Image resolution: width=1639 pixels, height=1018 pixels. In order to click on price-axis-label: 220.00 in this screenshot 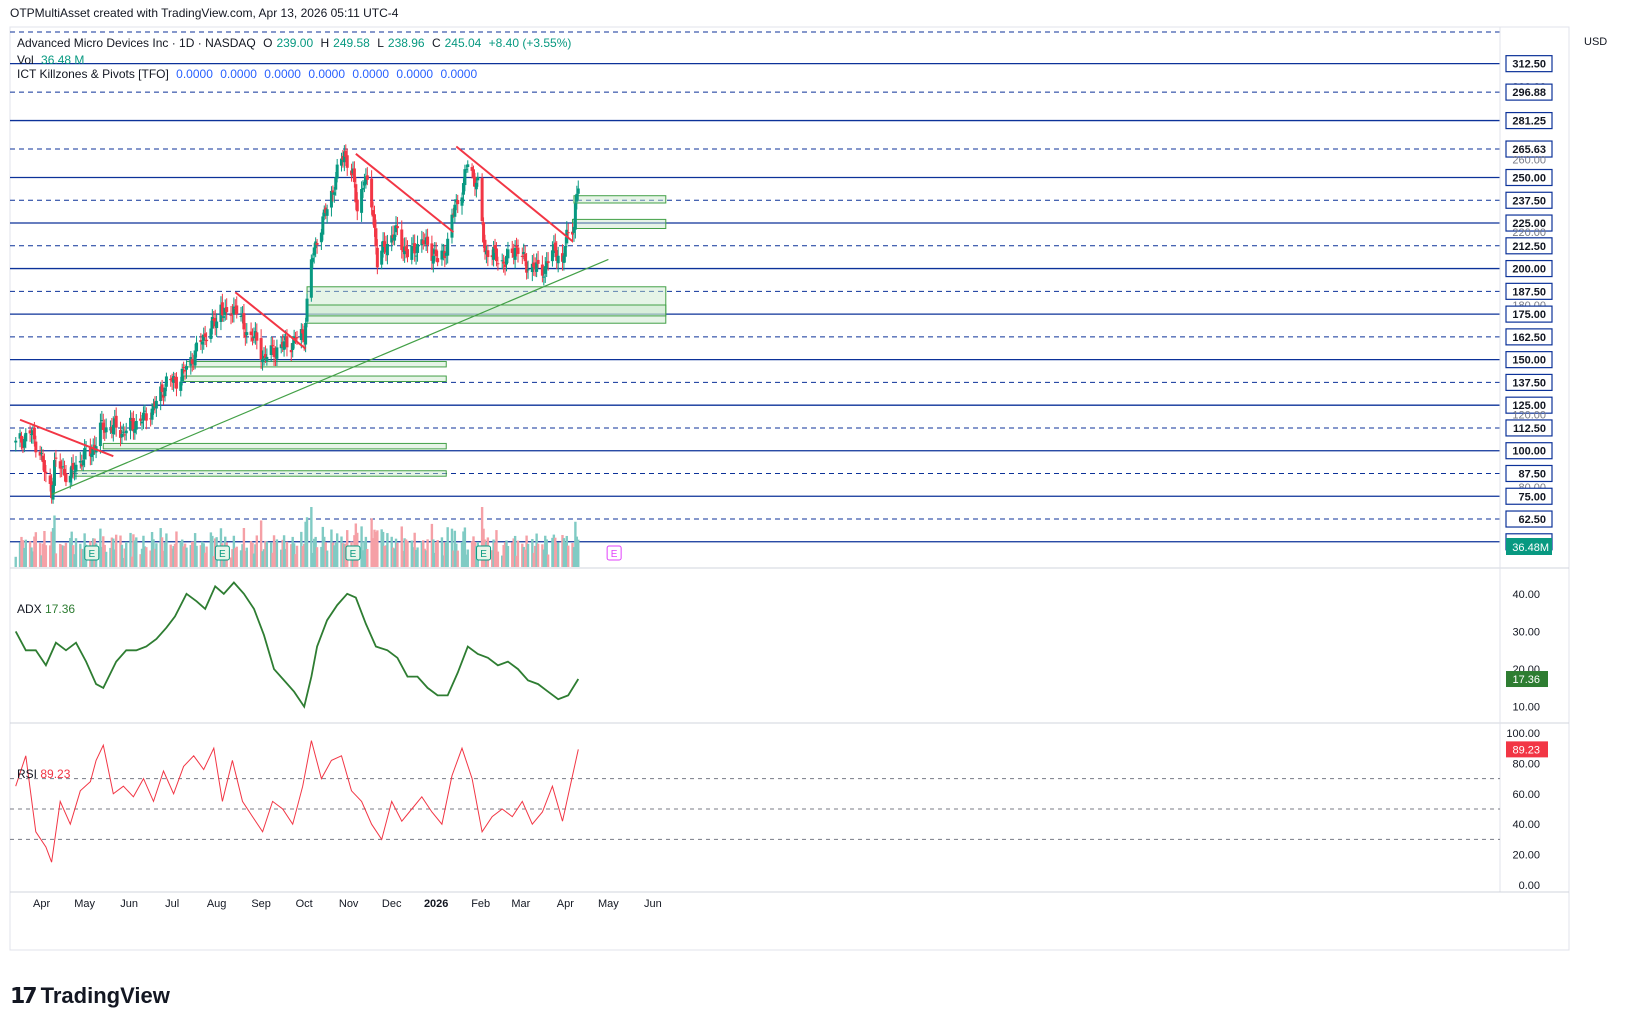, I will do `click(1529, 233)`.